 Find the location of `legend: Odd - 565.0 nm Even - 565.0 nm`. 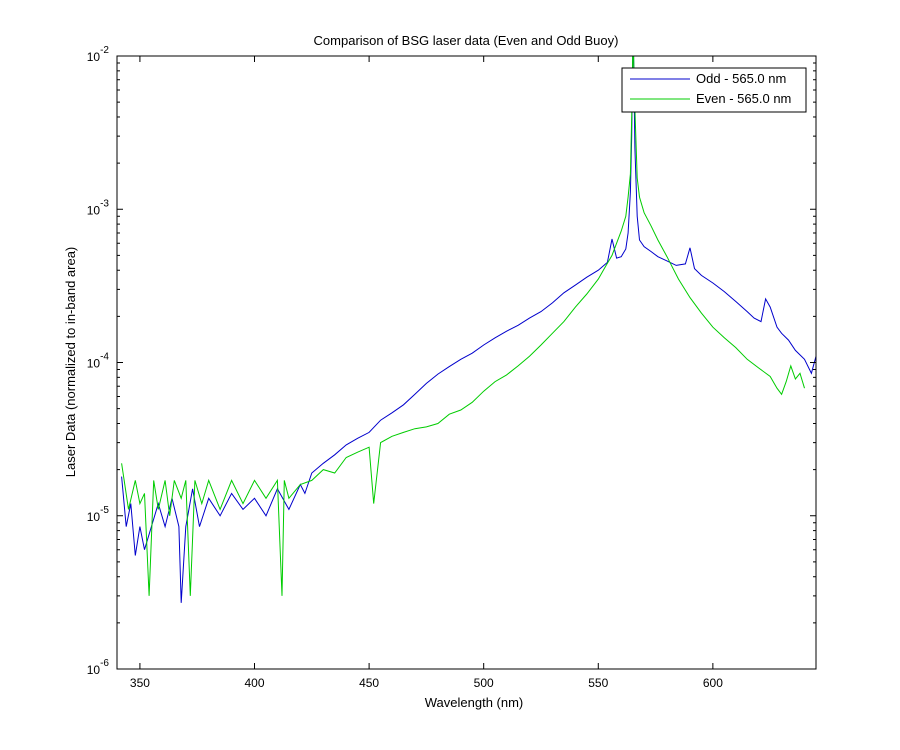

legend: Odd - 565.0 nm Even - 565.0 nm is located at coordinates (714, 90).